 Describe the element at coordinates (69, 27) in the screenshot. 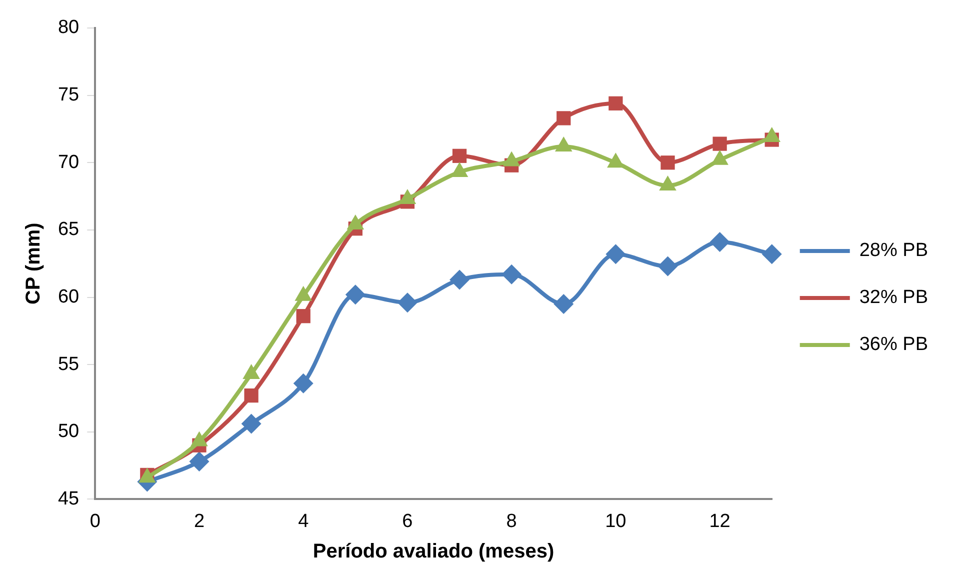

I see `y-tick-label: 80` at that location.